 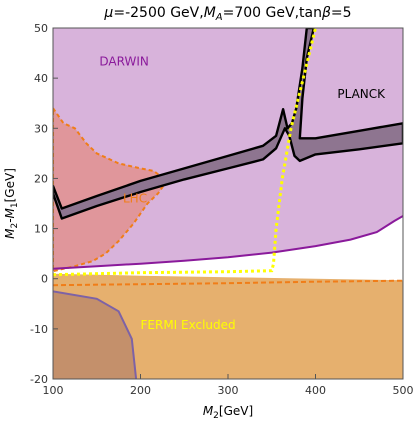 I want to click on y-axis-title-symbol2: -M, so click(x=10, y=214).